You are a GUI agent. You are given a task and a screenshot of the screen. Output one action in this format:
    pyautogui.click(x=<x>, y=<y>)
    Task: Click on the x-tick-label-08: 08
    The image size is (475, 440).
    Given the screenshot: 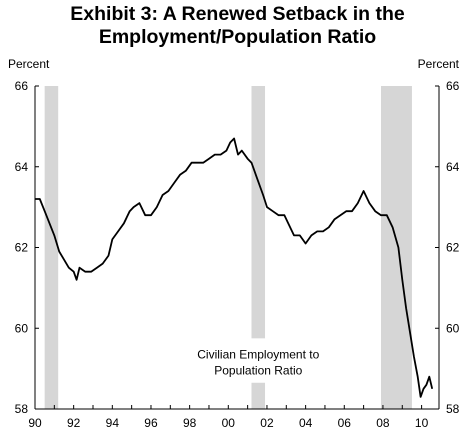 What is the action you would take?
    pyautogui.click(x=383, y=423)
    